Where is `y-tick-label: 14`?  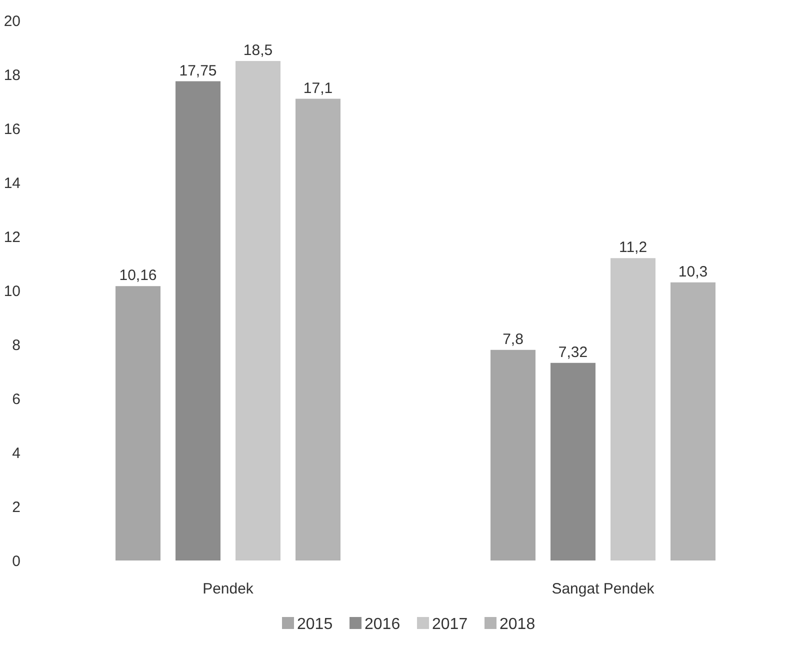 y-tick-label: 14 is located at coordinates (12, 183).